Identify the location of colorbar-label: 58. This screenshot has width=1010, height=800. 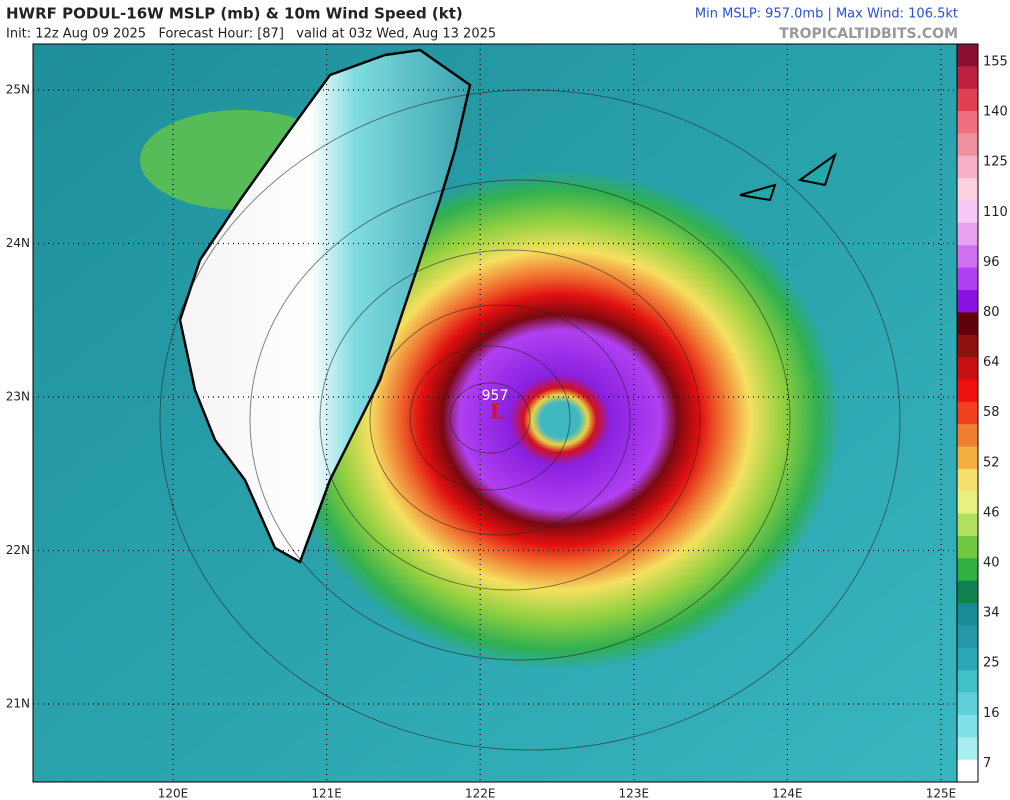
(991, 412).